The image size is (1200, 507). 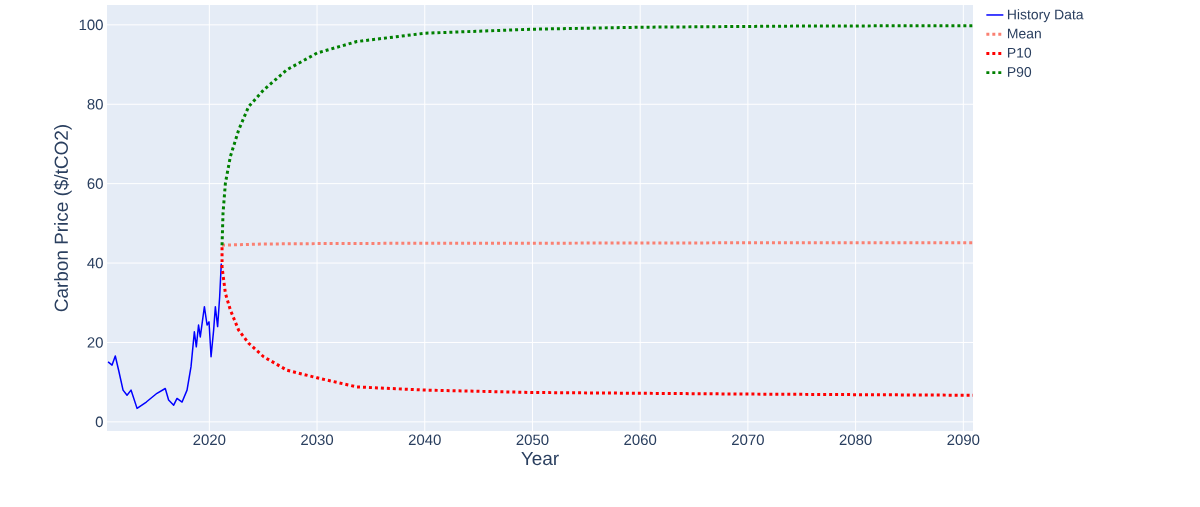 What do you see at coordinates (640, 440) in the screenshot?
I see `x-tick-label: 2060` at bounding box center [640, 440].